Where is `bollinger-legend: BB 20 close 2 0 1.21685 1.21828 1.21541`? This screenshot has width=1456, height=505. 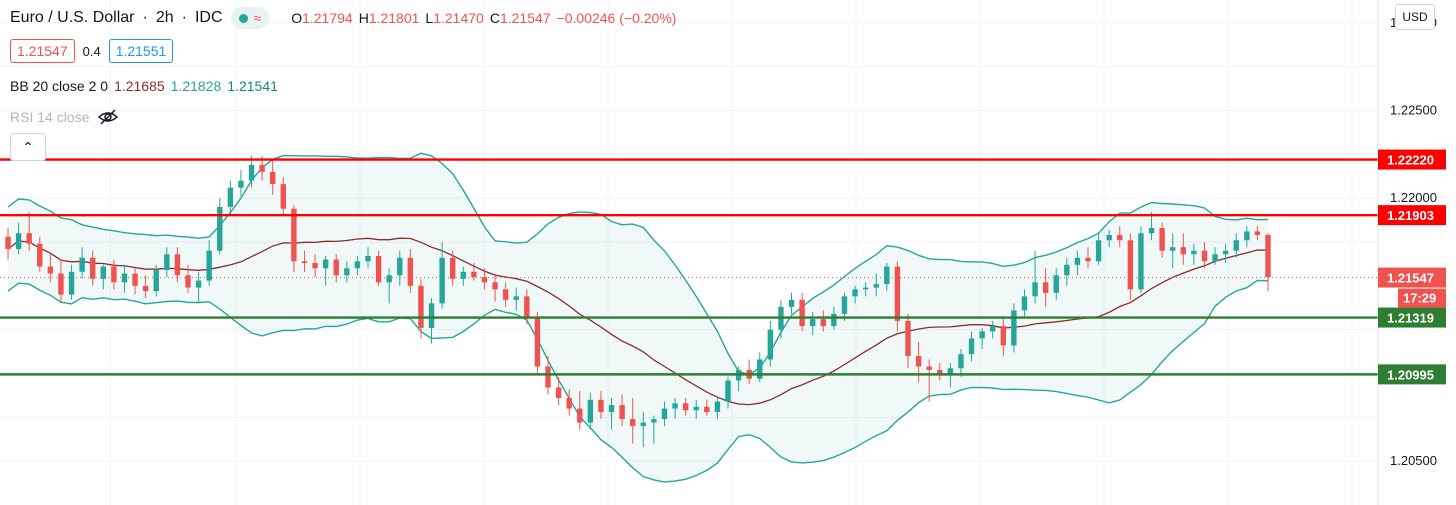 bollinger-legend: BB 20 close 2 0 1.21685 1.21828 1.21541 is located at coordinates (144, 86).